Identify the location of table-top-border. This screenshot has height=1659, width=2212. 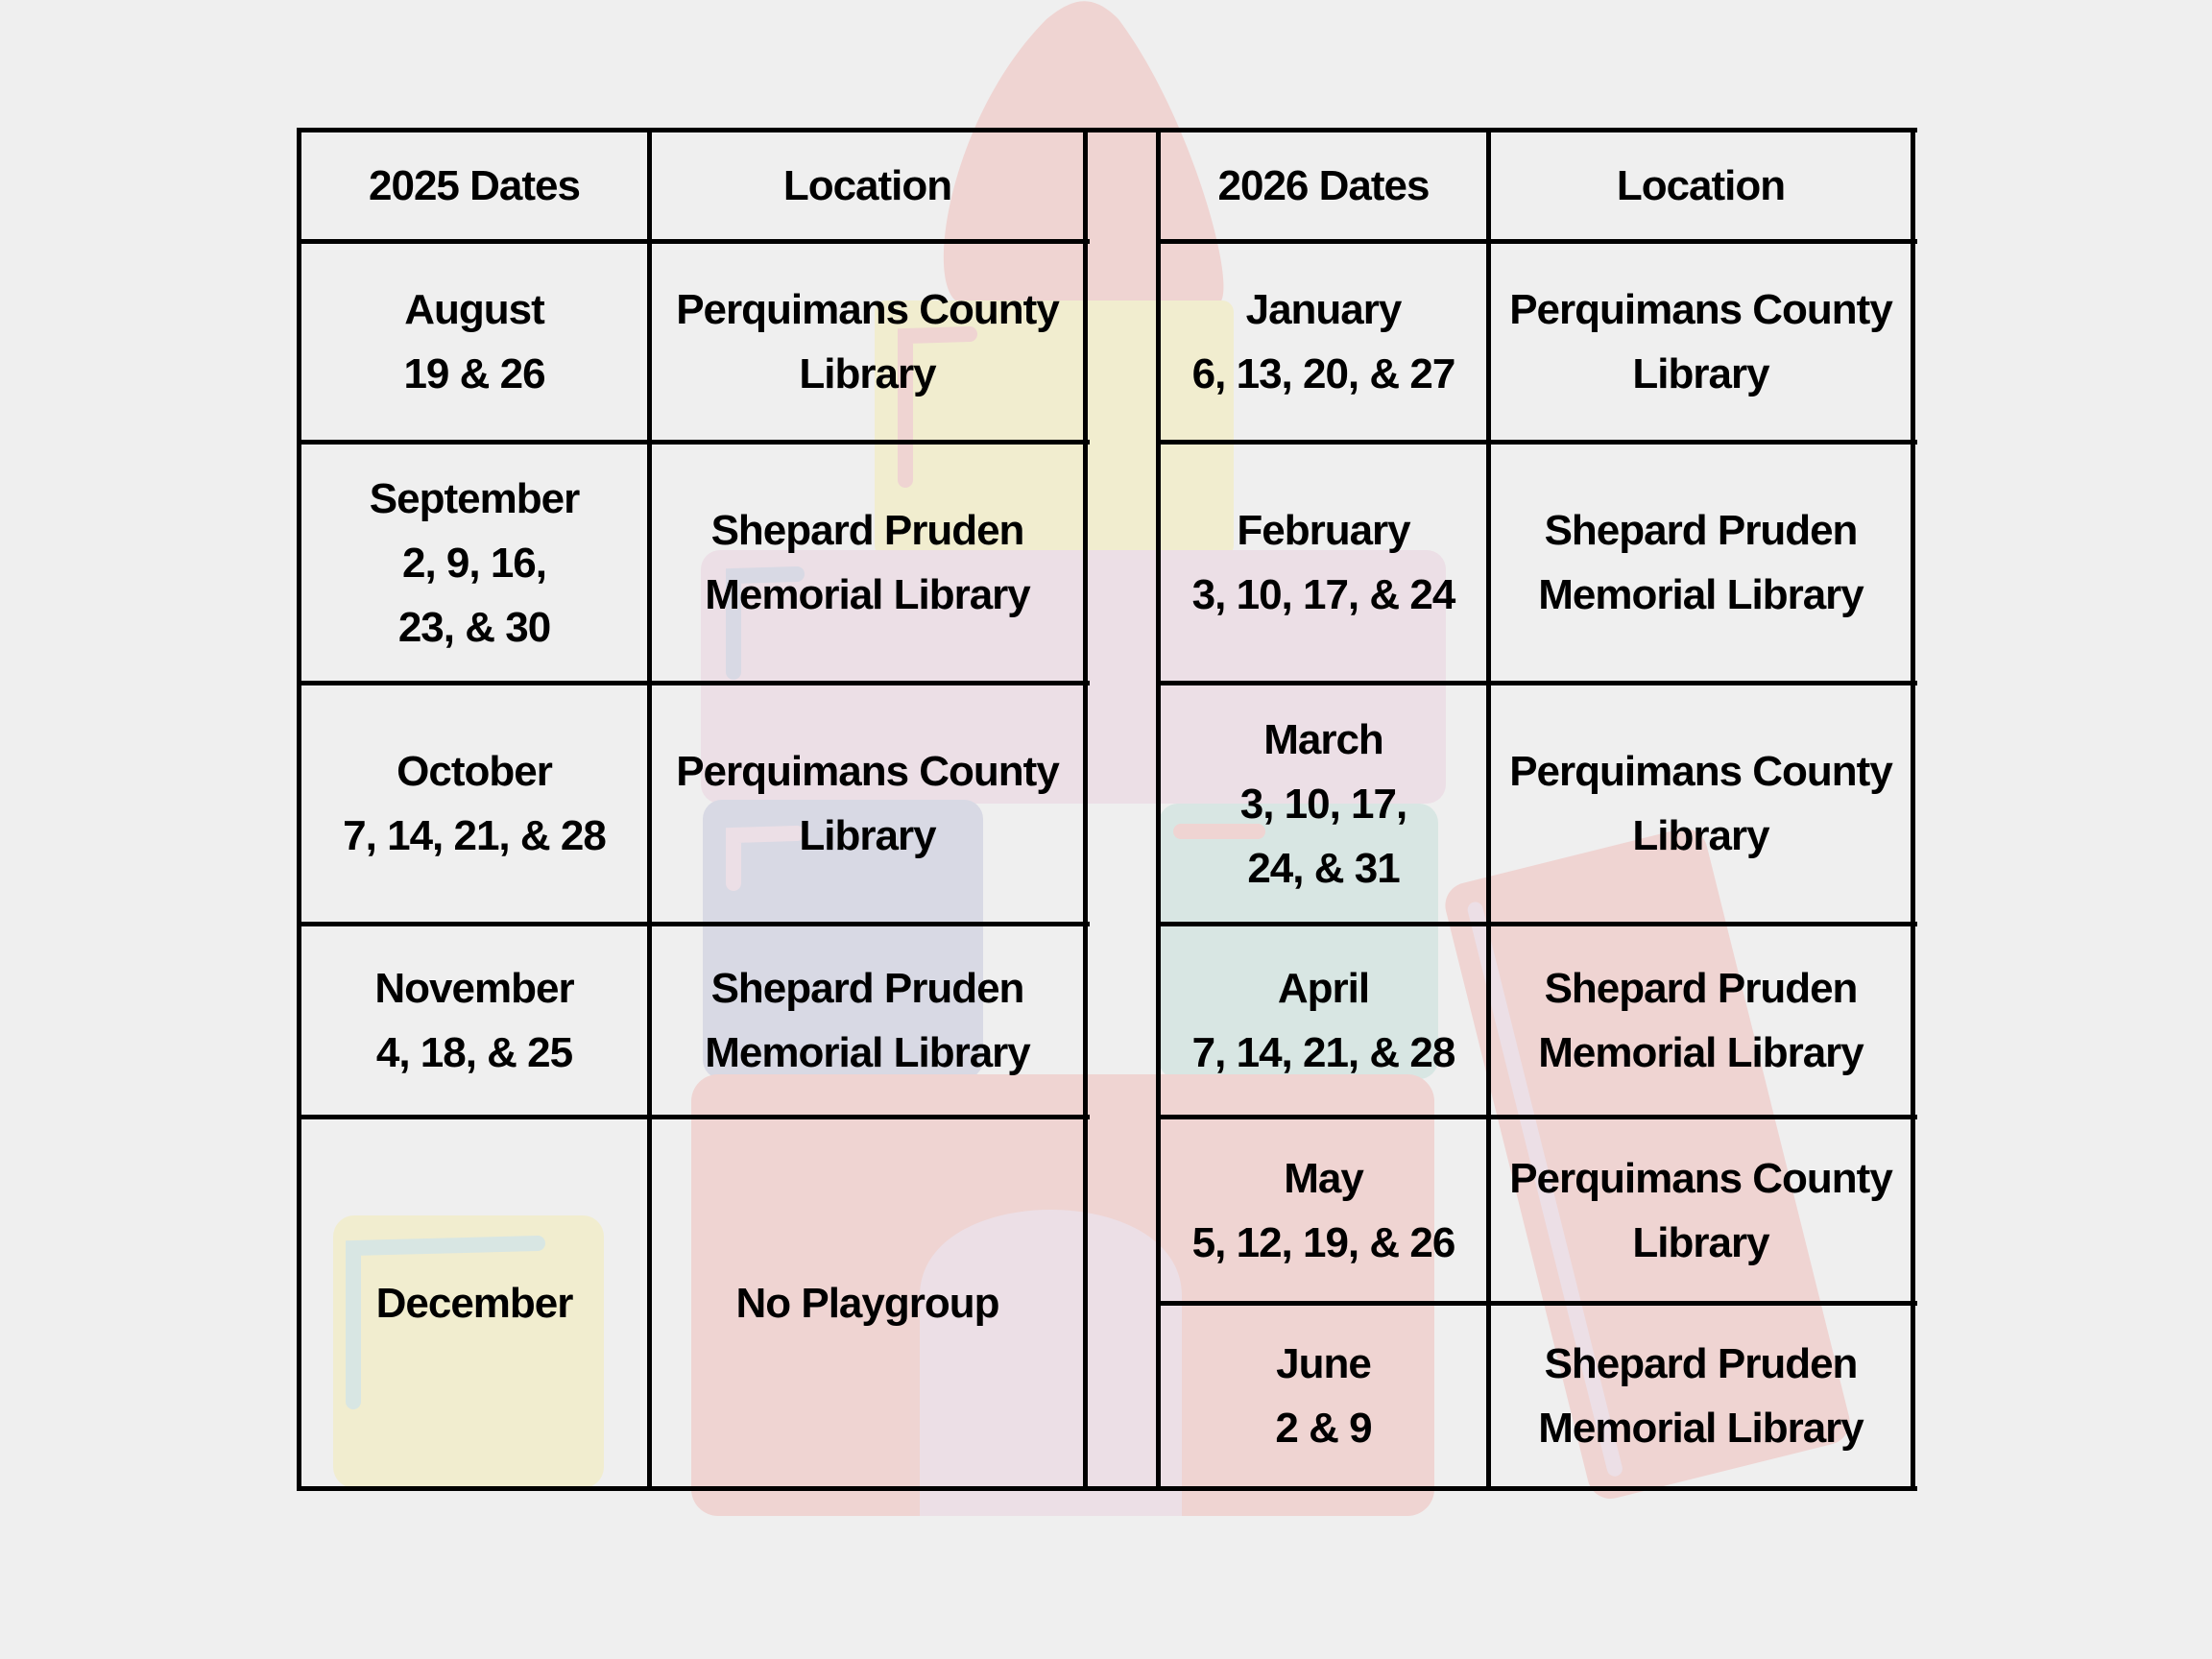
(1108, 130).